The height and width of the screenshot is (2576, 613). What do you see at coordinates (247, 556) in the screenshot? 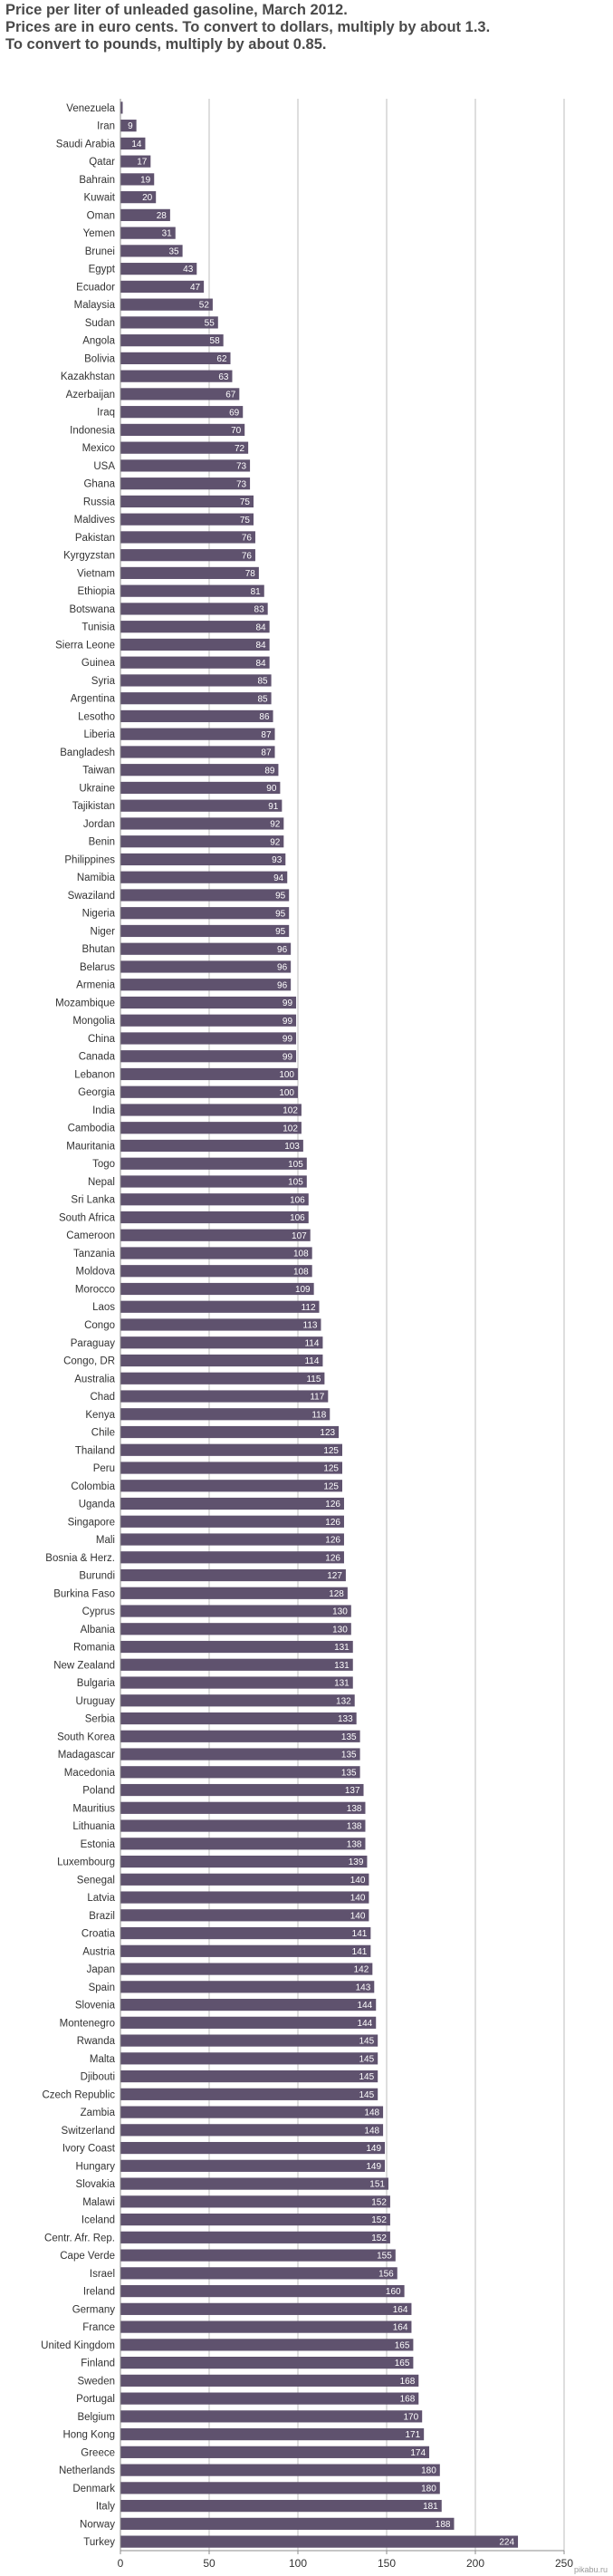
I see `data-label: 76` at bounding box center [247, 556].